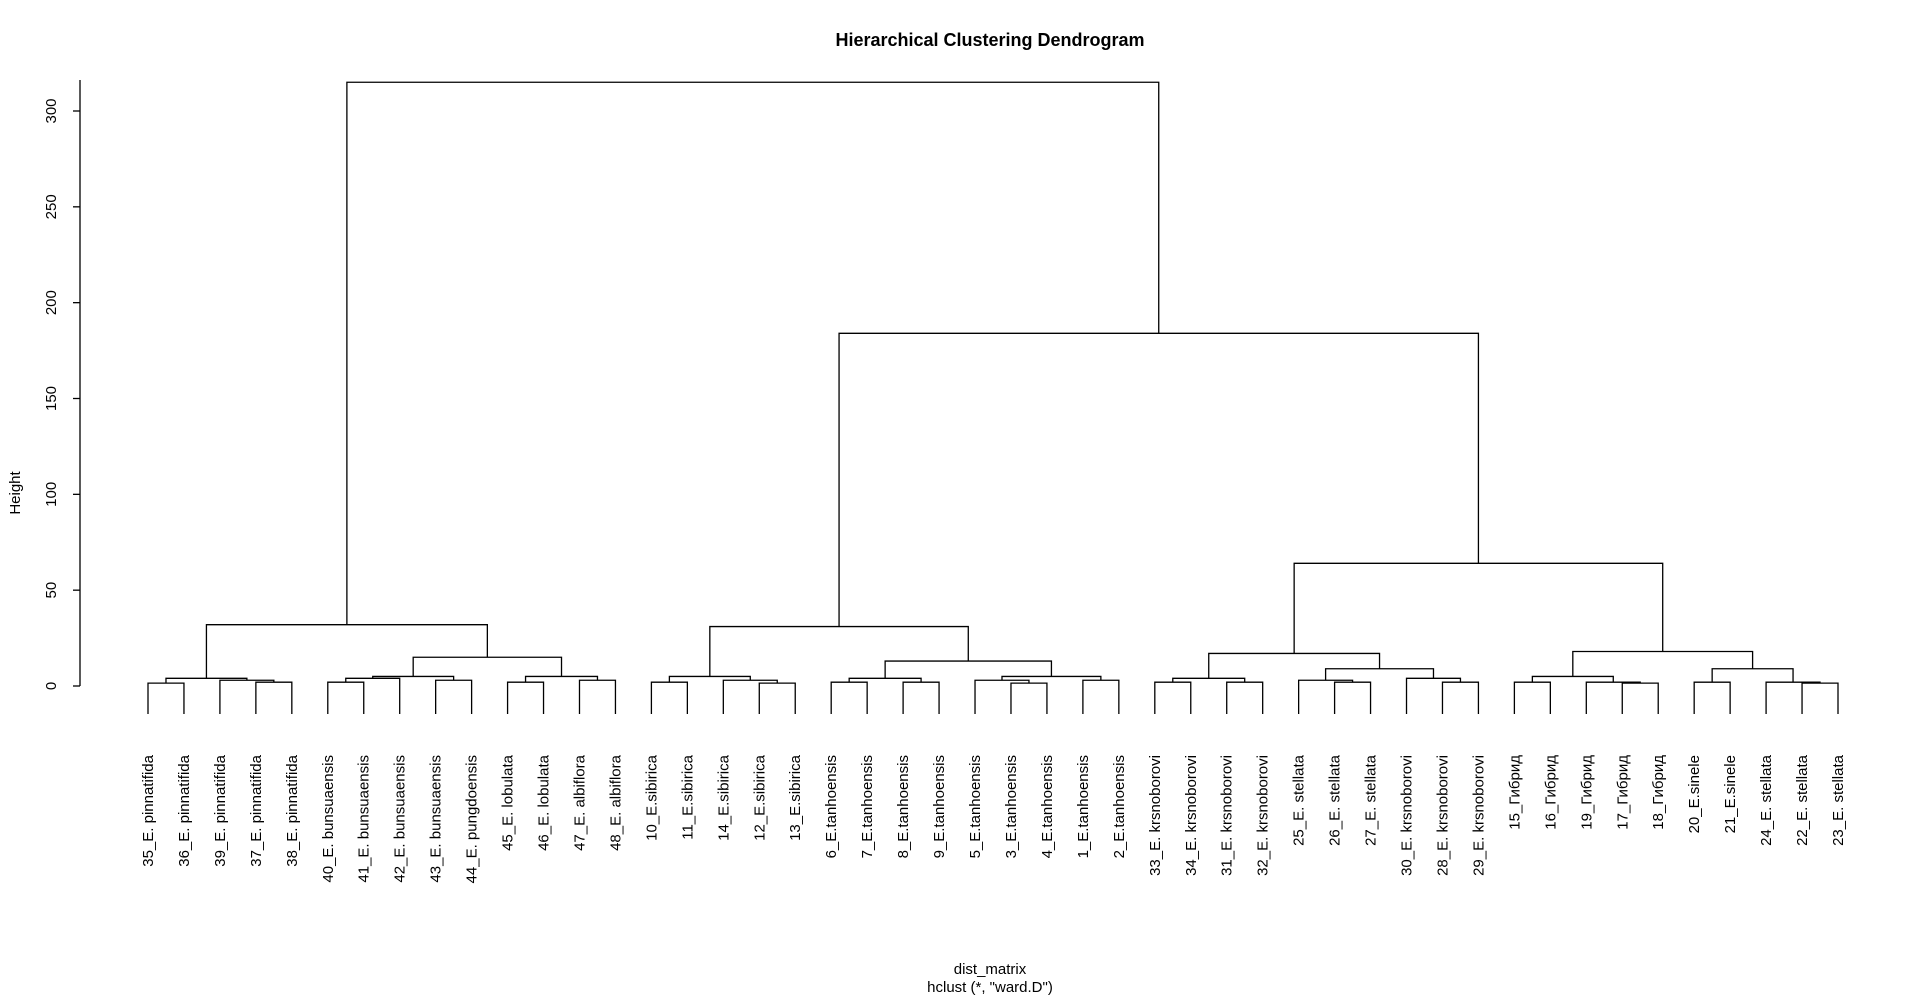  Describe the element at coordinates (62, 385) in the screenshot. I see `y-axis: 0 50 100 150 200 250 300` at that location.